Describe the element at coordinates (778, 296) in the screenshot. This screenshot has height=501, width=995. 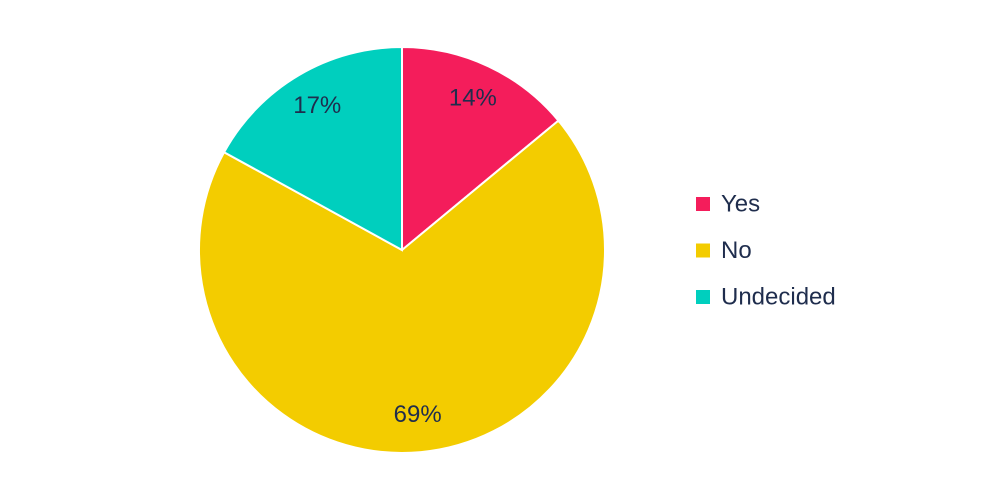
I see `legend-label: Undecided` at that location.